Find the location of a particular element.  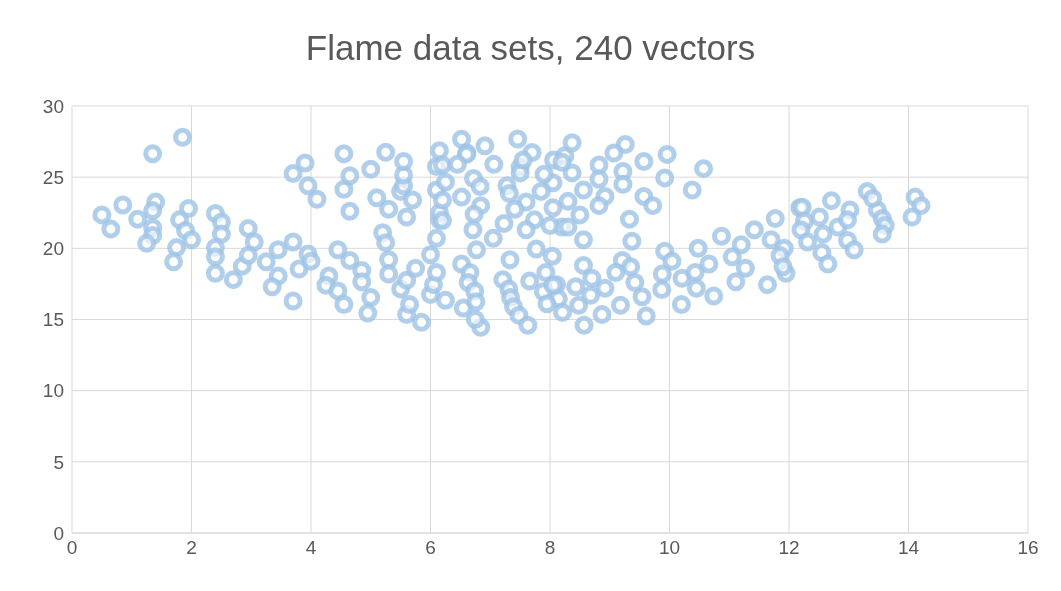

y-tick-label: 30 is located at coordinates (53, 106).